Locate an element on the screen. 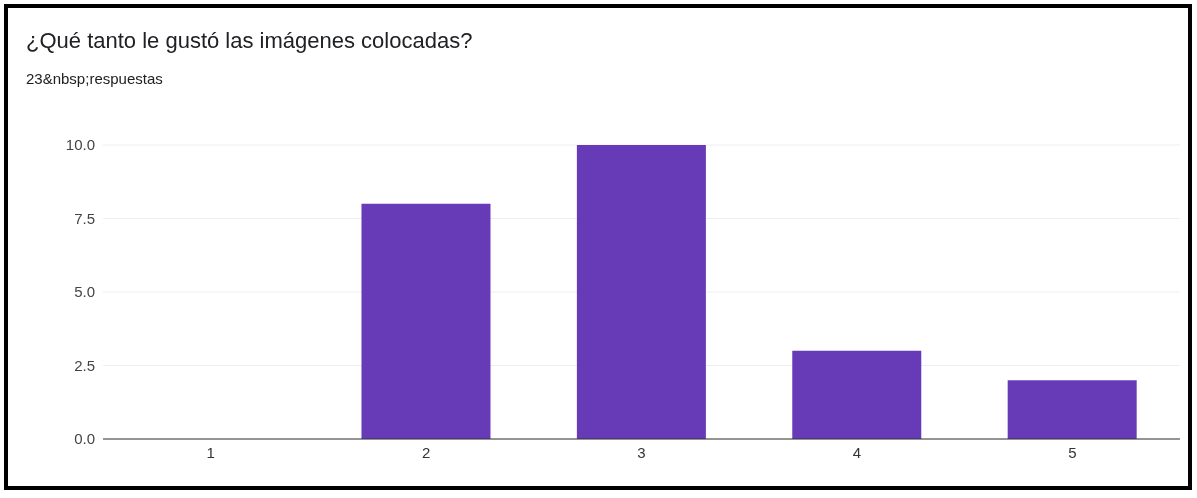 This screenshot has width=1197, height=498. x-tick-label: 2 is located at coordinates (426, 452).